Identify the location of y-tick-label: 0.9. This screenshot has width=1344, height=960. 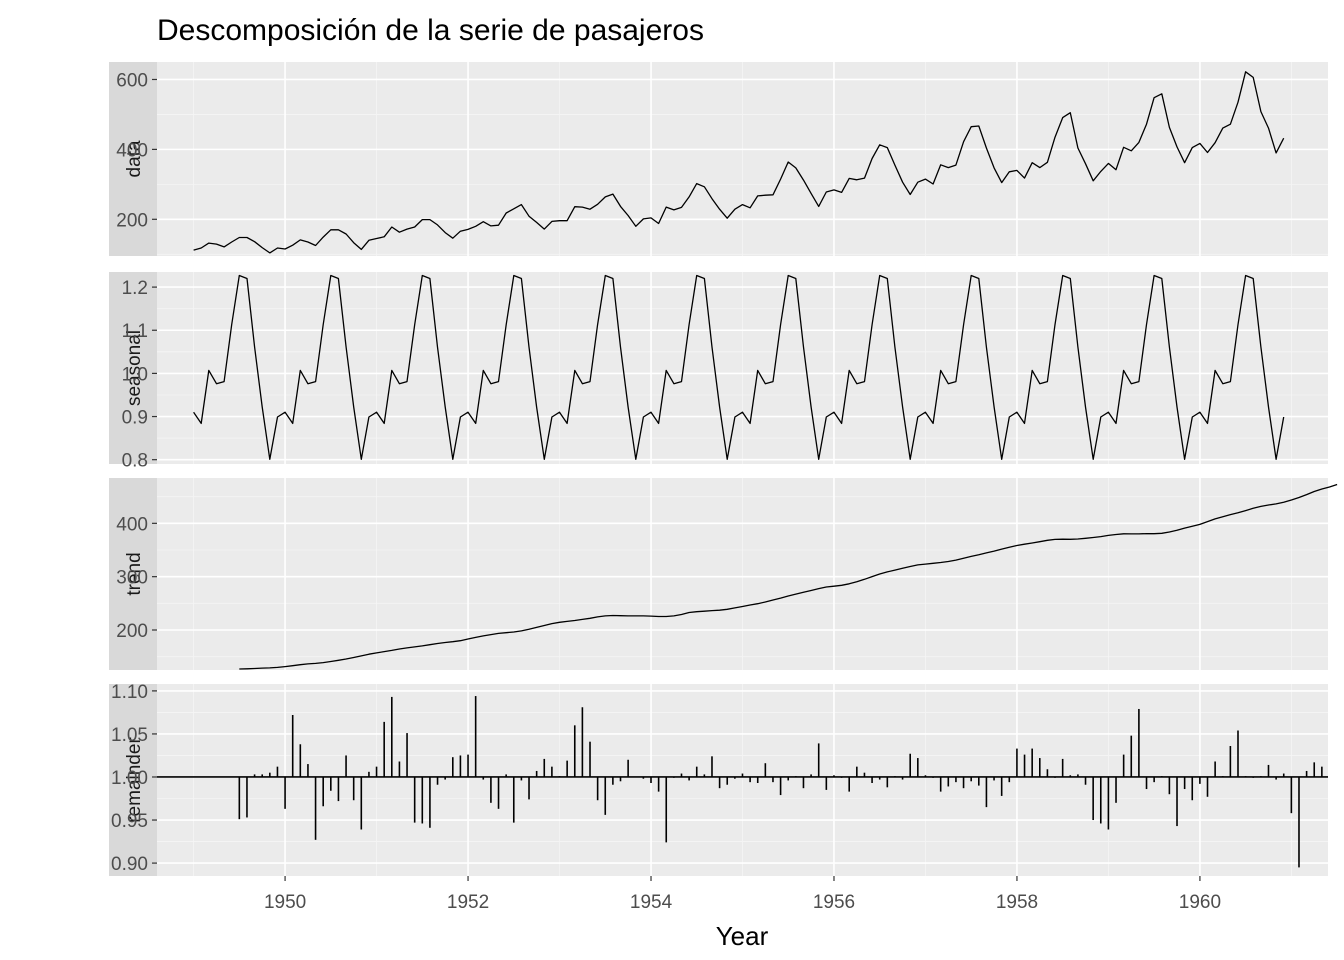
(135, 418).